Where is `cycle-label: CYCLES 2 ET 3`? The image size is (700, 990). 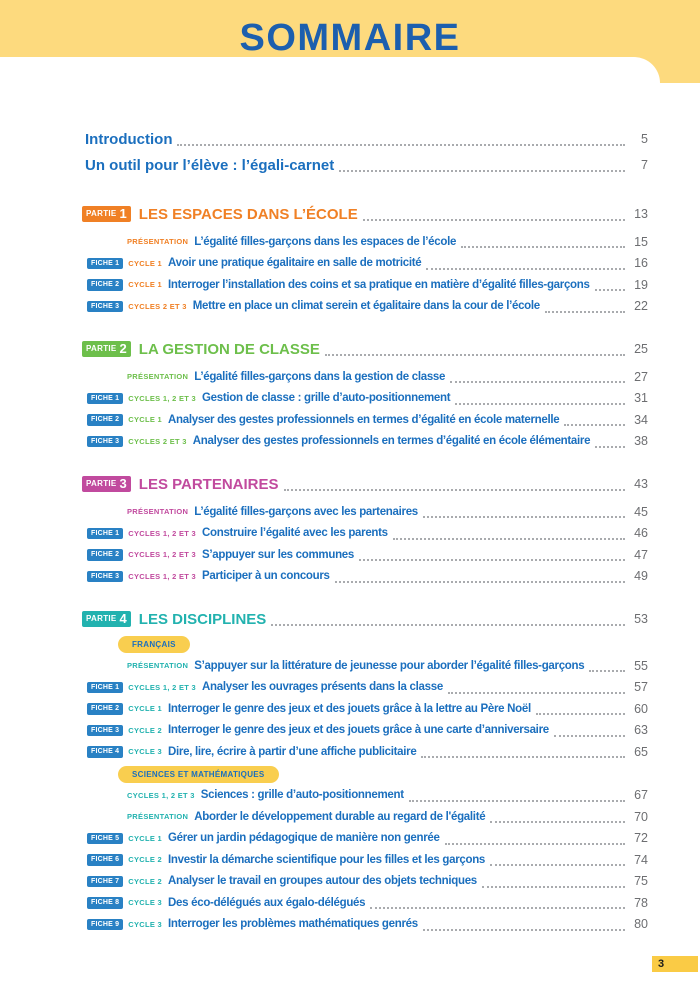
cycle-label: CYCLES 2 ET 3 is located at coordinates (157, 306).